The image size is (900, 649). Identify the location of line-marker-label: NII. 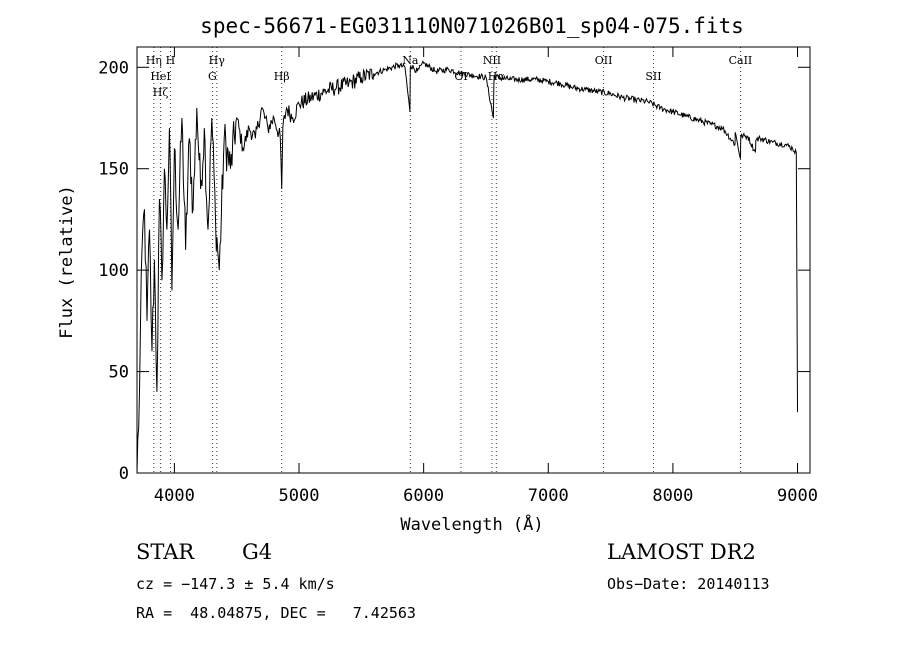
(492, 60).